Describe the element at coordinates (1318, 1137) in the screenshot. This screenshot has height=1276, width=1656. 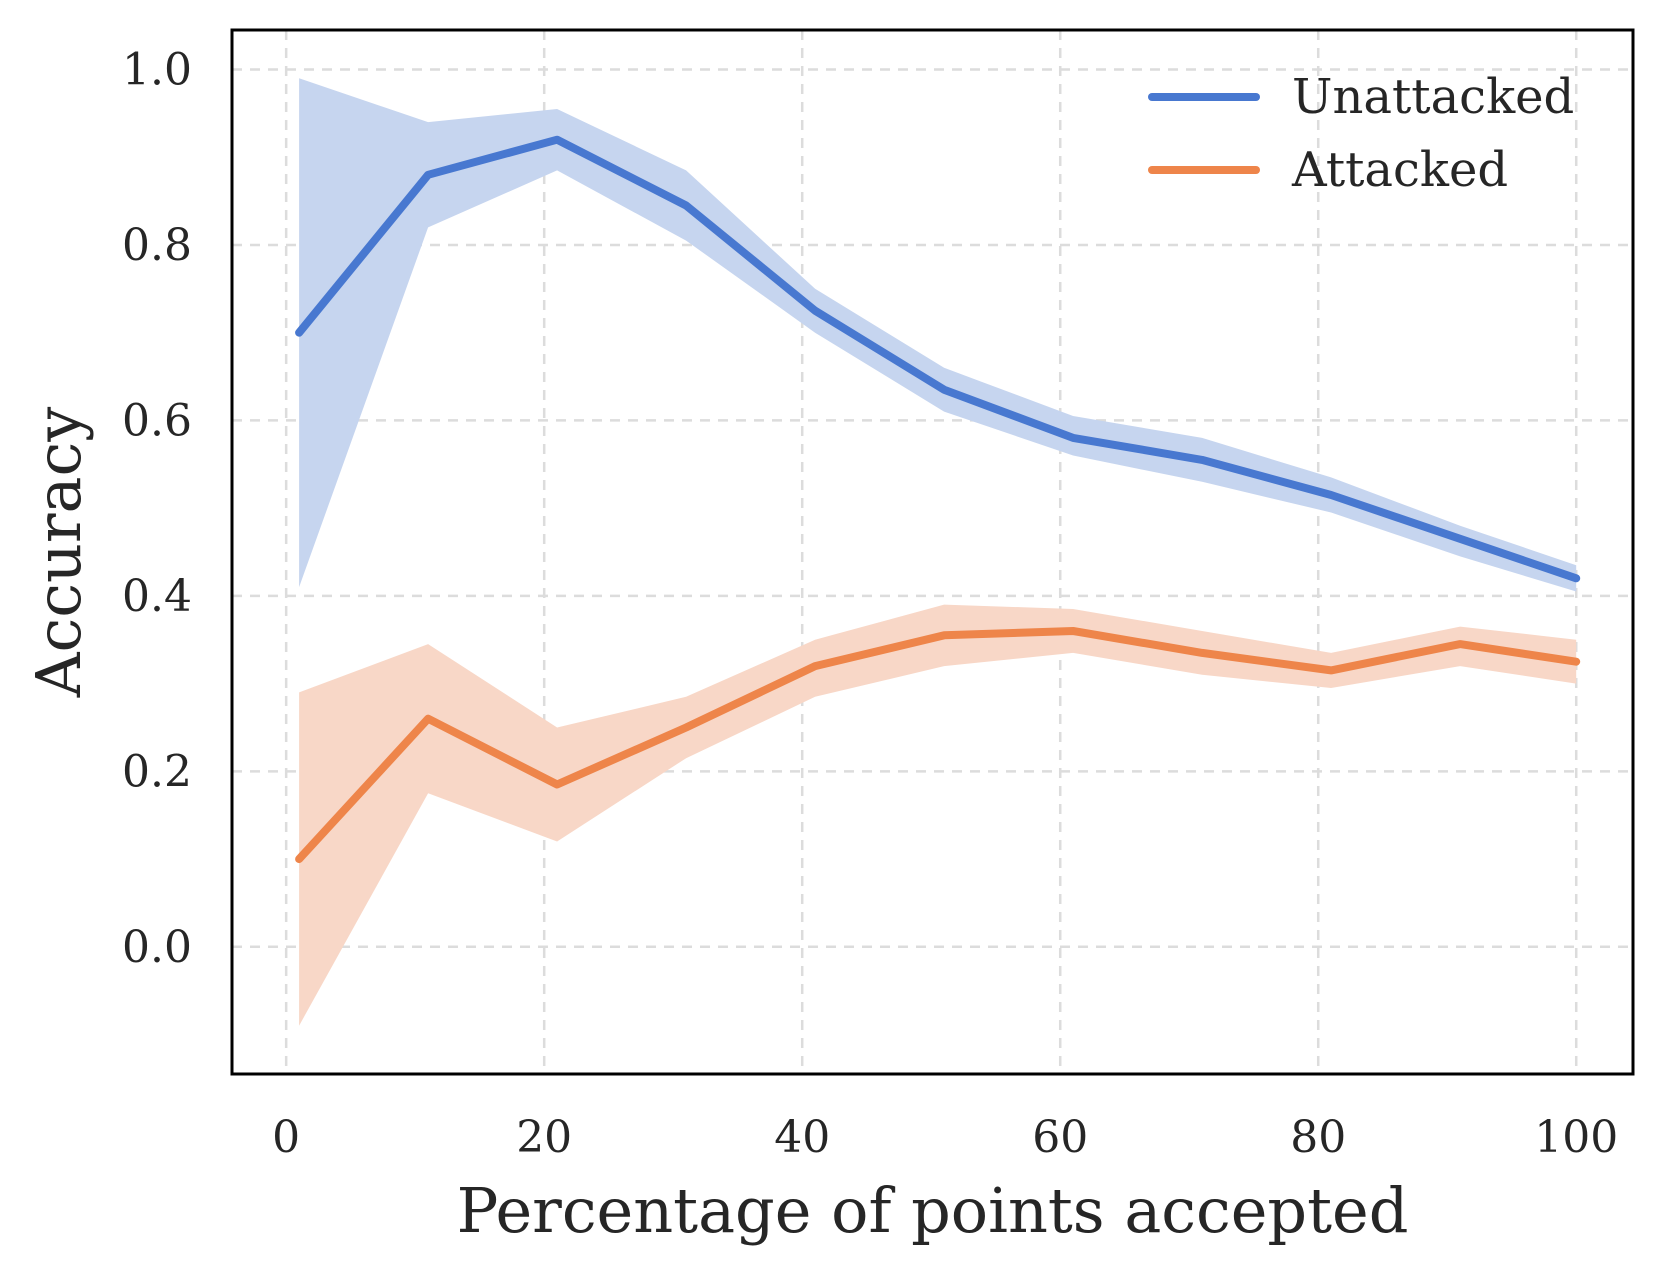
I see `x-tick-label: 80` at that location.